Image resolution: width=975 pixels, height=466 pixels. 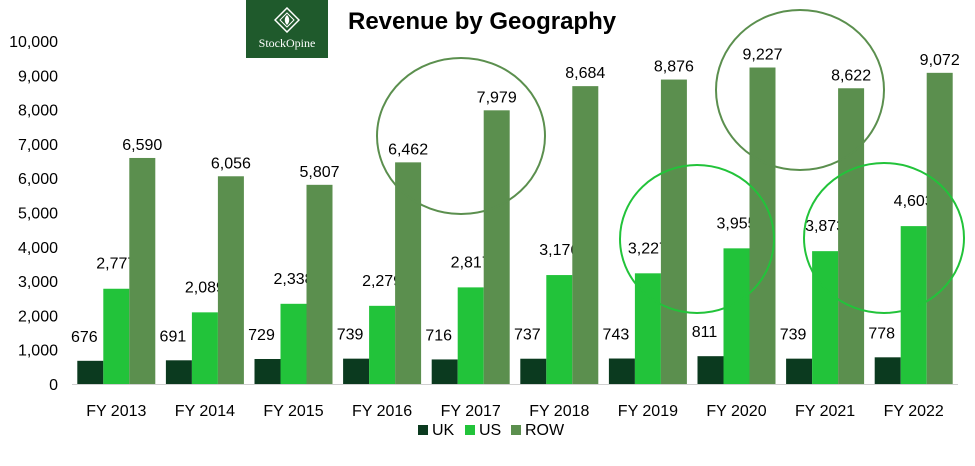 I want to click on y-tick-label: 10,000, so click(x=33, y=42).